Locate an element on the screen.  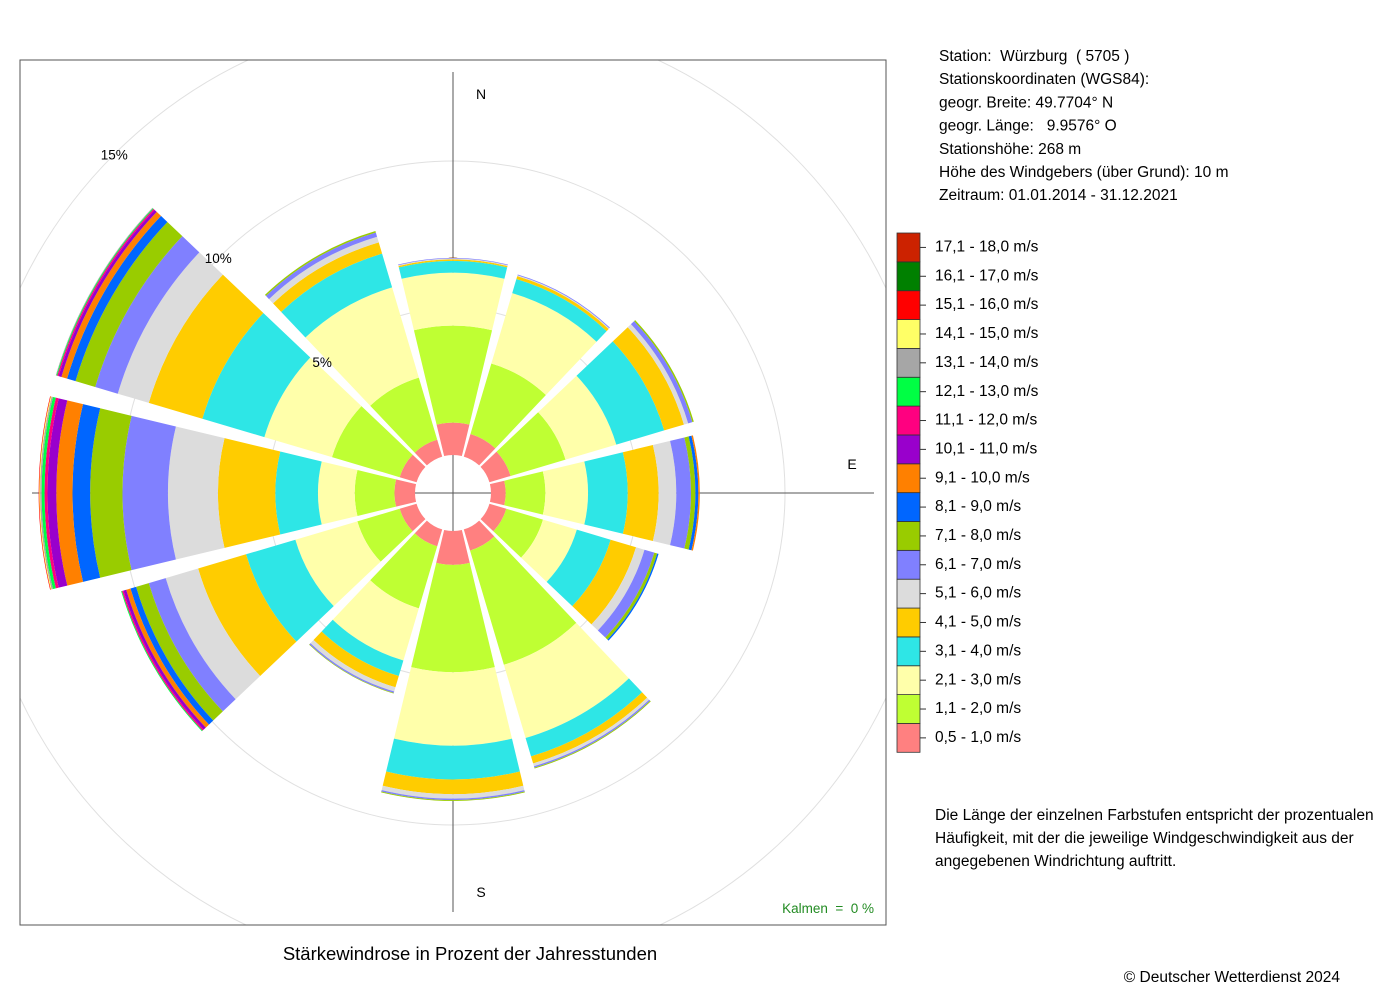
r-tick-label: 15% is located at coordinates (114, 154).